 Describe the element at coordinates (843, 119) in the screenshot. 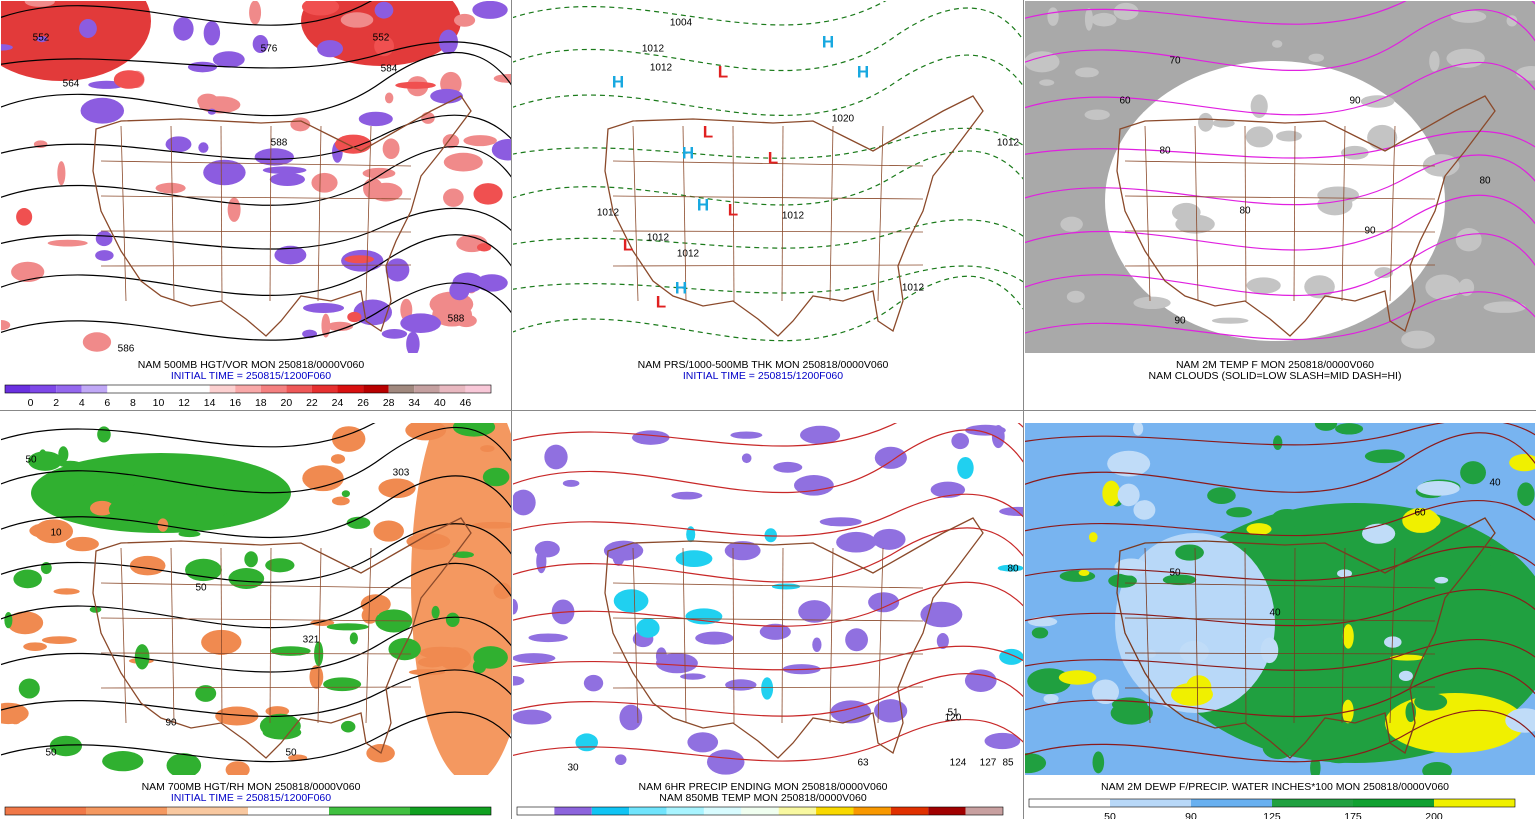

I see `contour-label: 1020` at that location.